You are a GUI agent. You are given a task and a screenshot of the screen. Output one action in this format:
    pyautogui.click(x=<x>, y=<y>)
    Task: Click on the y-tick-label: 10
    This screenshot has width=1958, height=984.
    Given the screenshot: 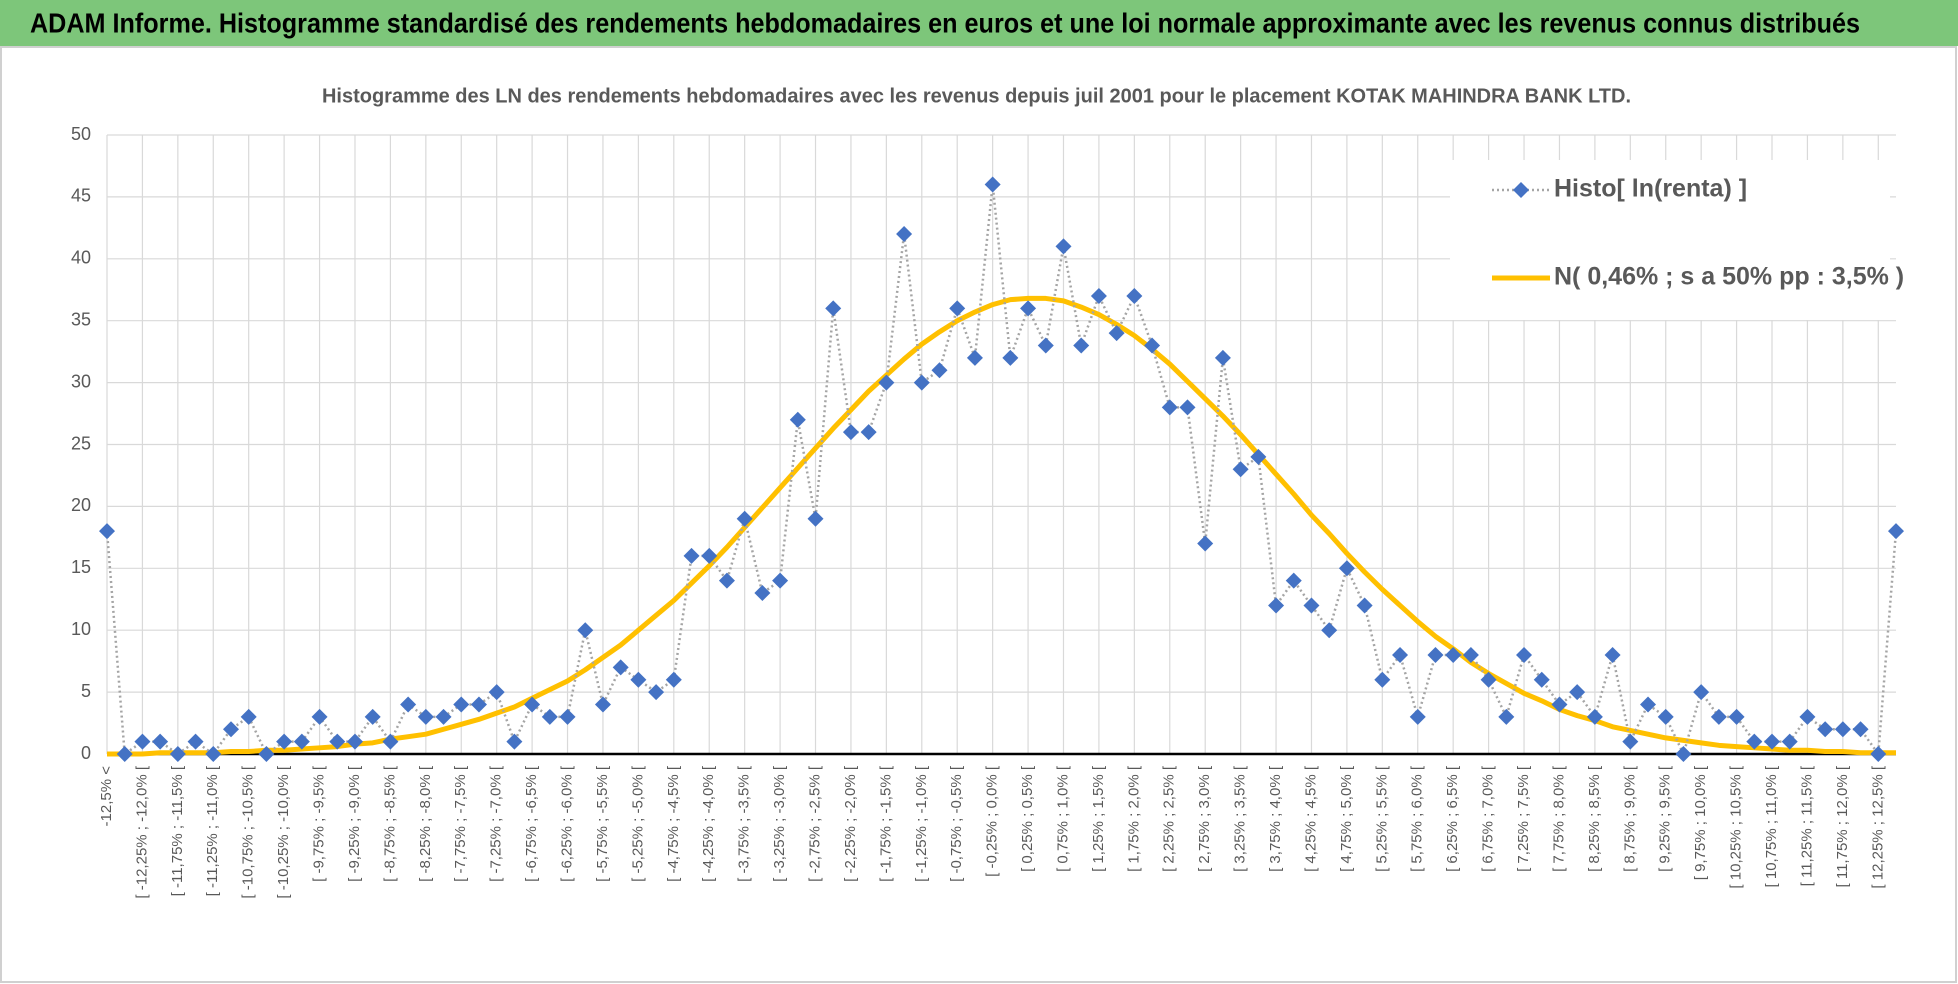 What is the action you would take?
    pyautogui.click(x=81, y=629)
    